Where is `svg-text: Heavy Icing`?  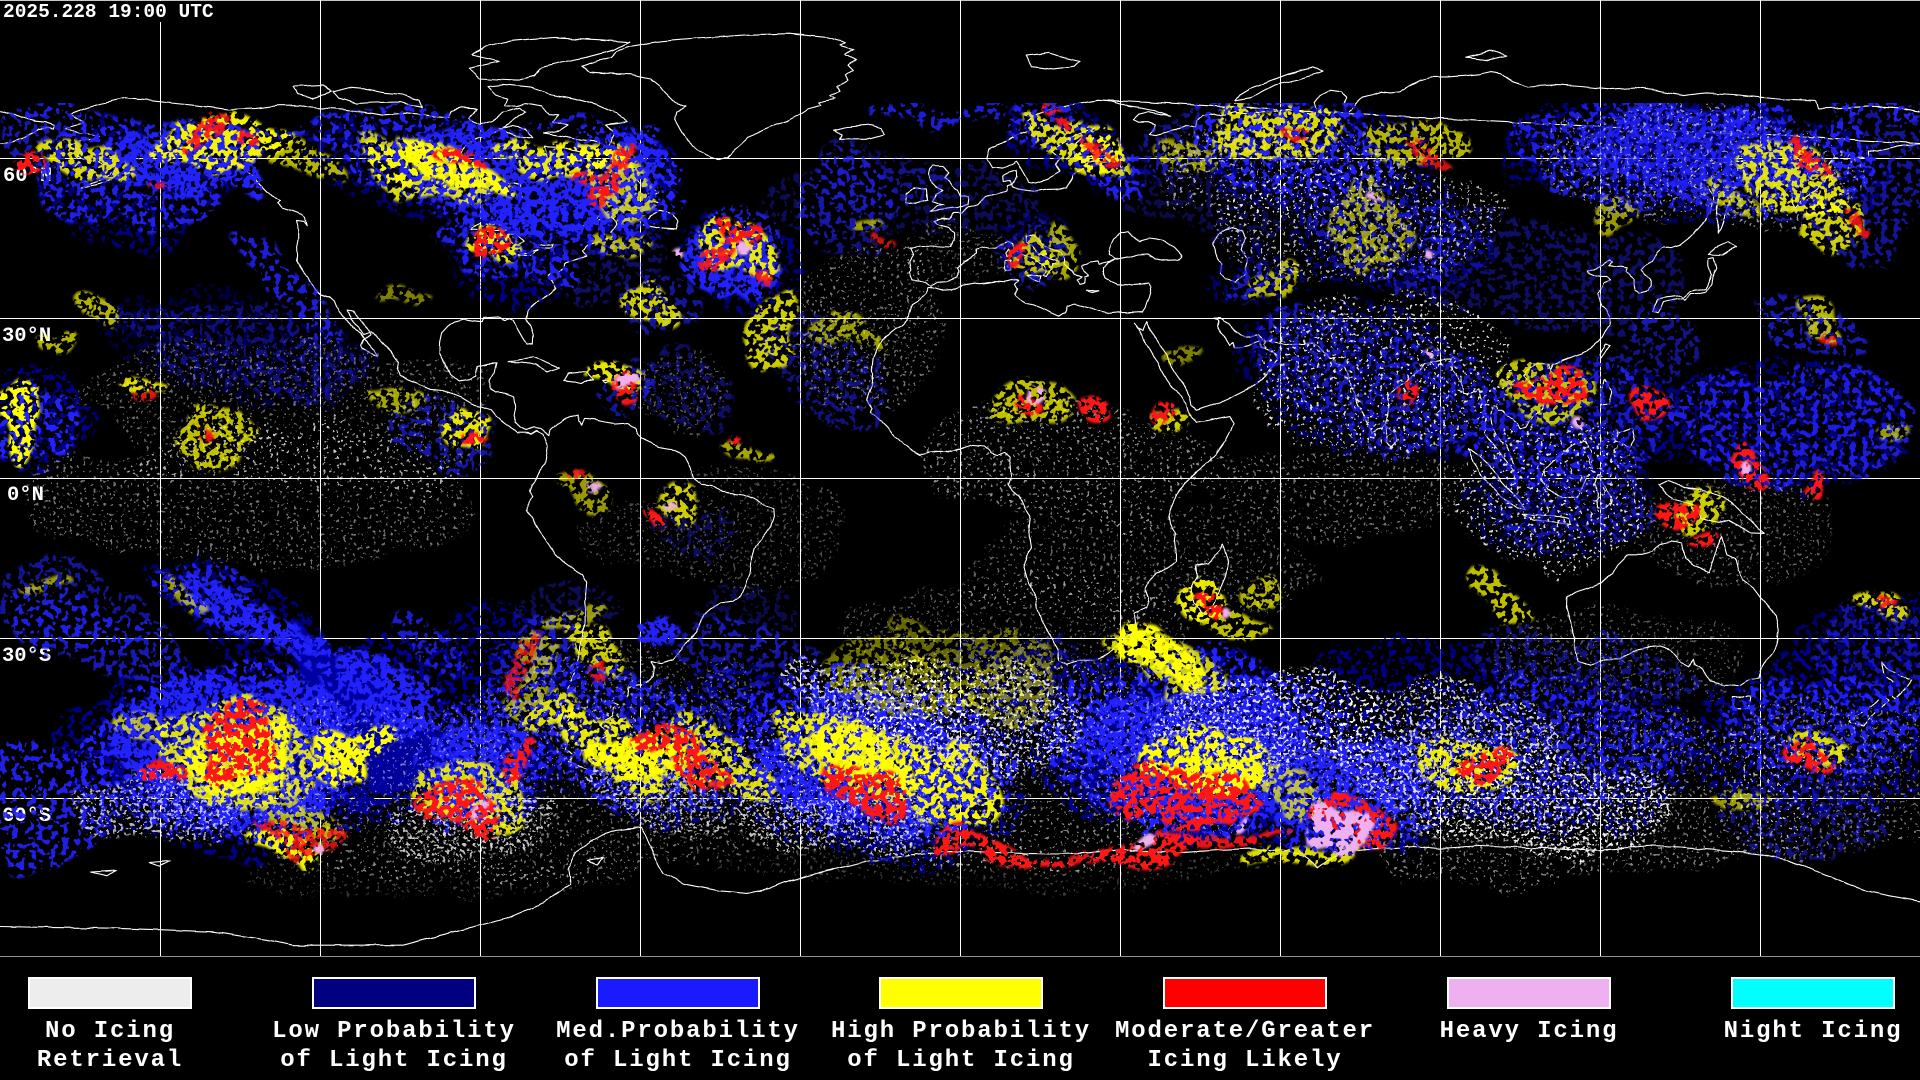
svg-text: Heavy Icing is located at coordinates (1529, 1031).